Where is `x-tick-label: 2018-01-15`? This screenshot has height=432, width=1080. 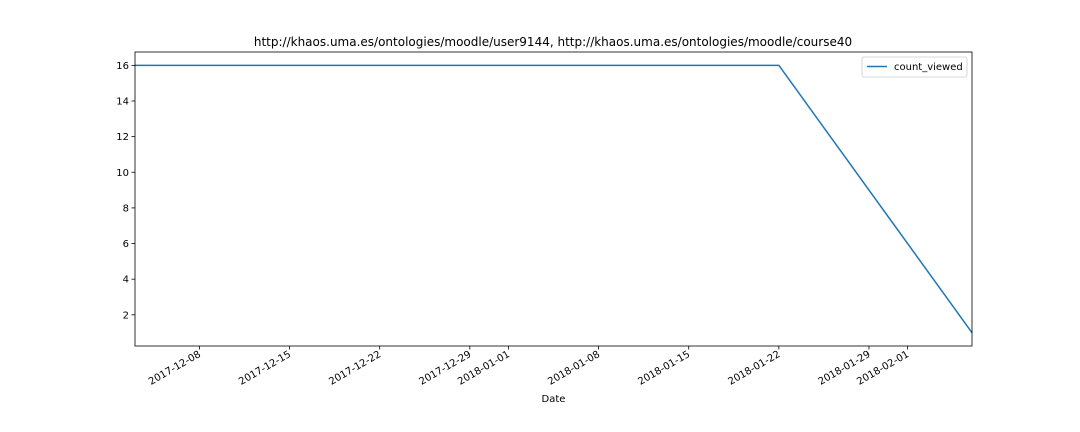
x-tick-label: 2018-01-15 is located at coordinates (664, 368).